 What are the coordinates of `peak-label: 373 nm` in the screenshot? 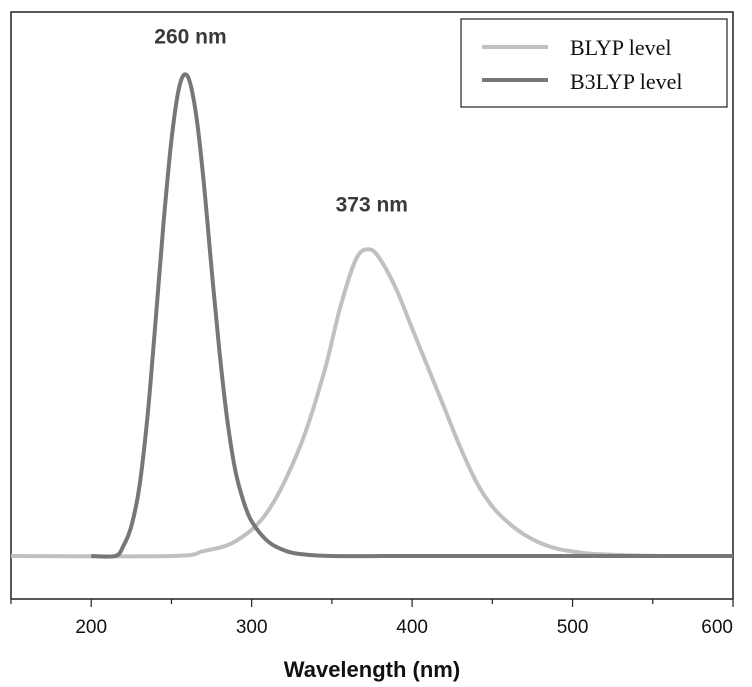 It's located at (372, 205).